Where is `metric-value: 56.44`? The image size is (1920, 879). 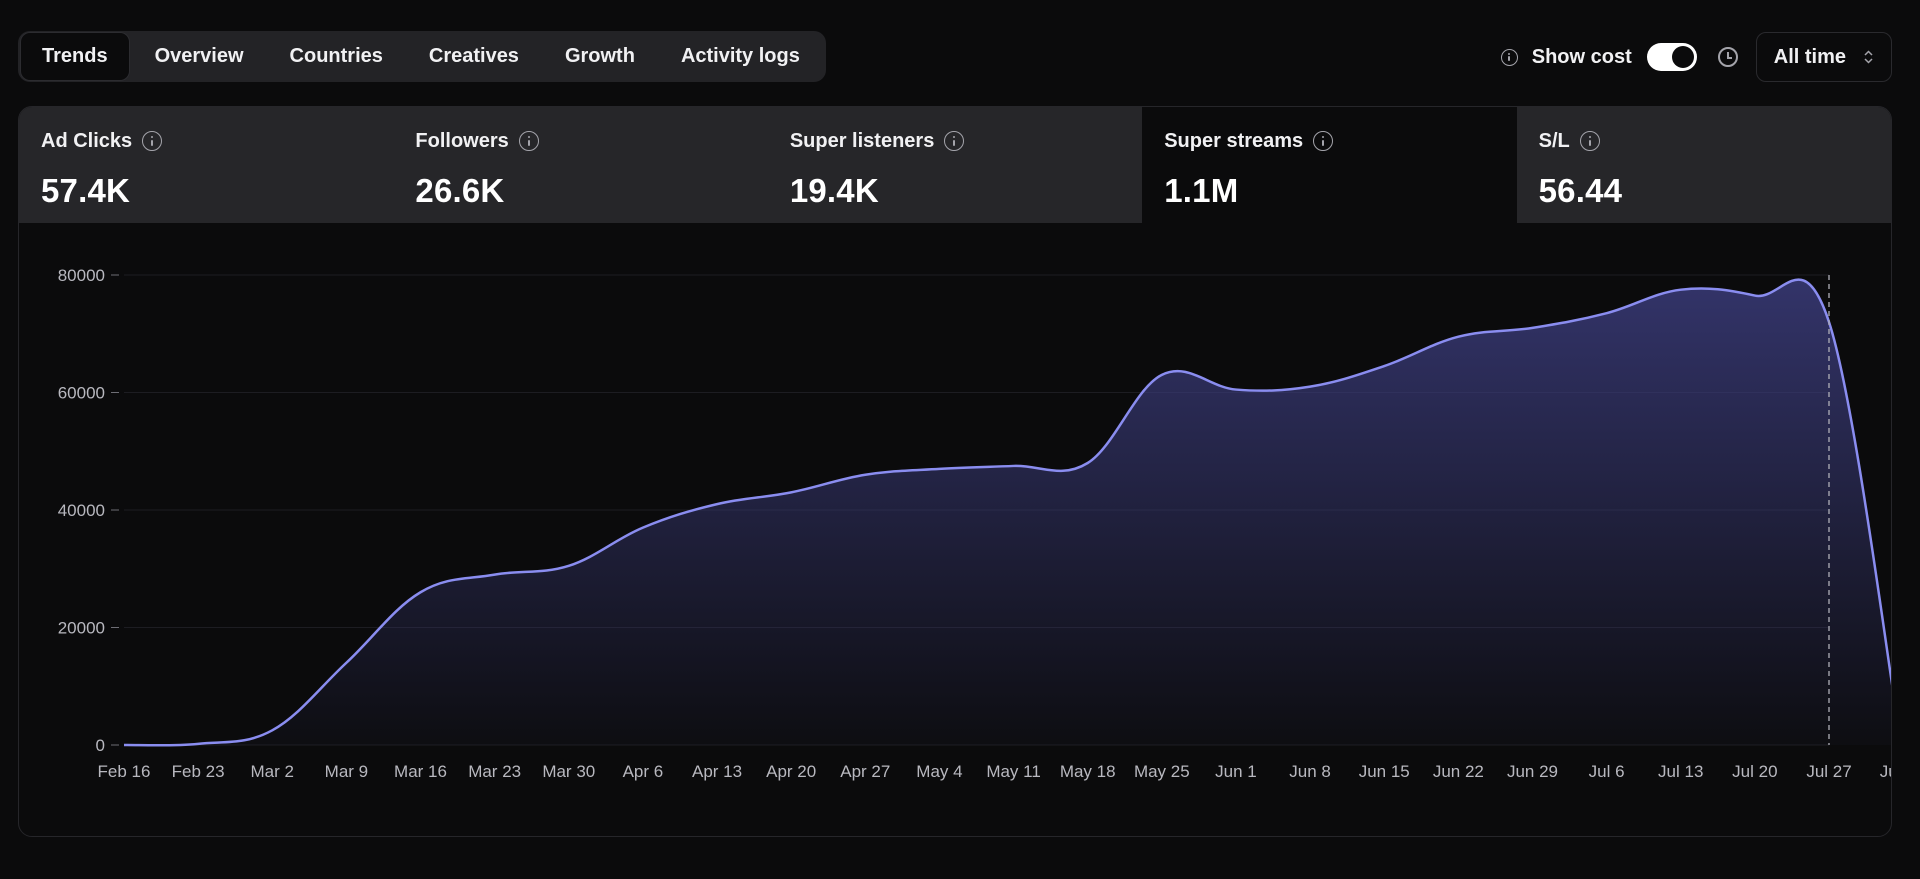
metric-value: 56.44 is located at coordinates (1580, 190).